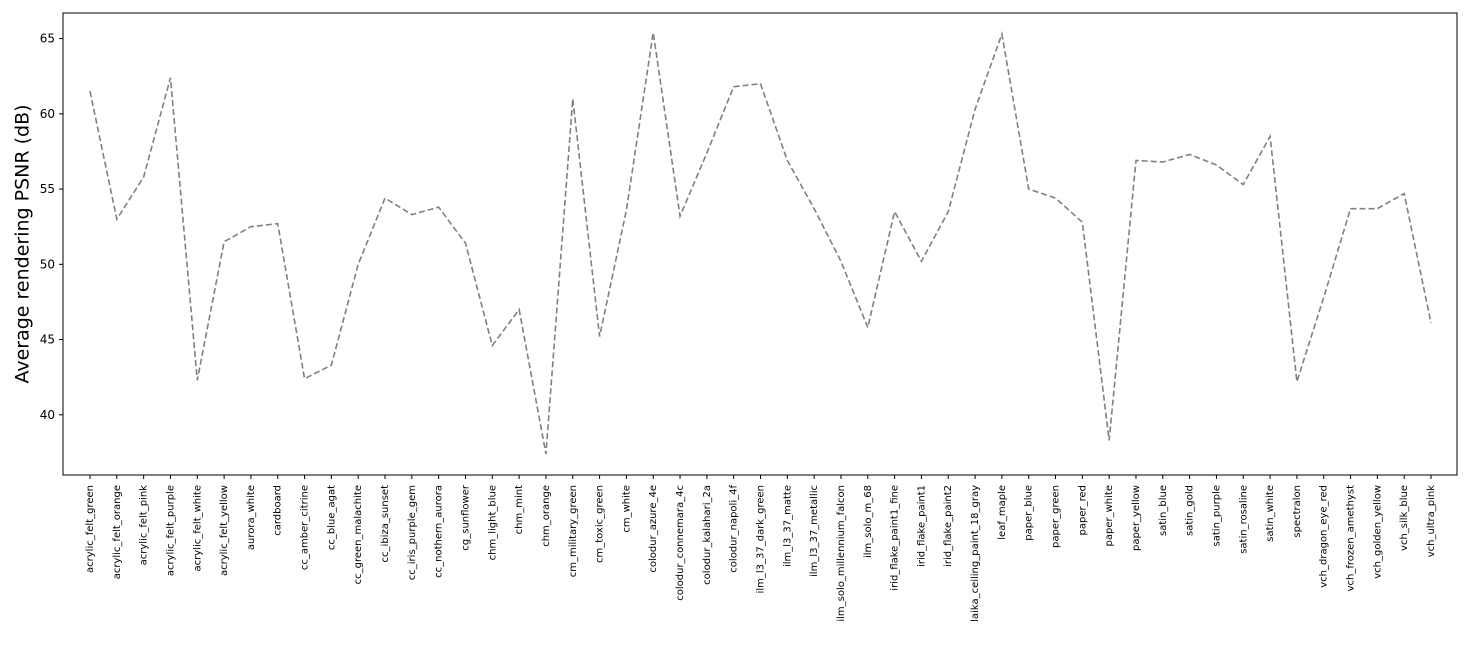 This screenshot has width=1471, height=647. Describe the element at coordinates (224, 530) in the screenshot. I see `x-tick-label: acrylic_felt_yellow` at that location.